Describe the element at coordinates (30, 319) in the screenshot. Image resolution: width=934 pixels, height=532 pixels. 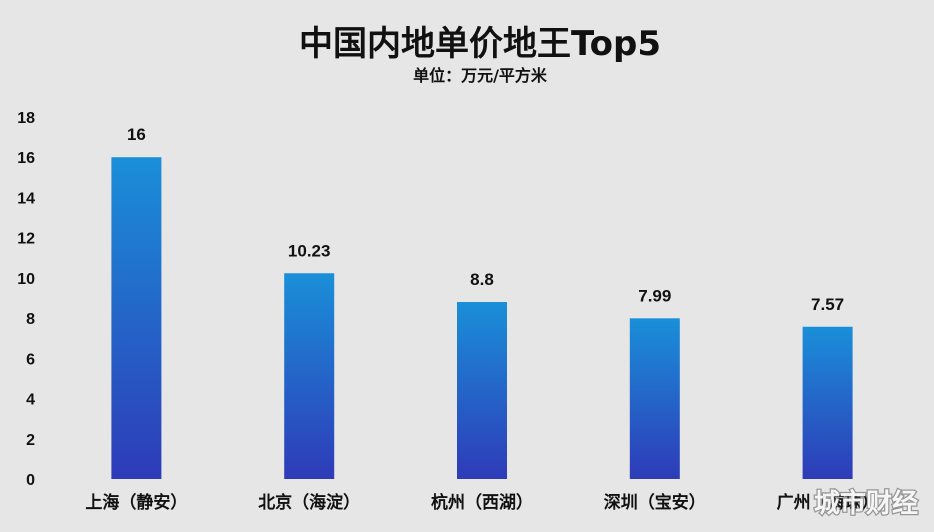
I see `y-tick-label: 8` at that location.